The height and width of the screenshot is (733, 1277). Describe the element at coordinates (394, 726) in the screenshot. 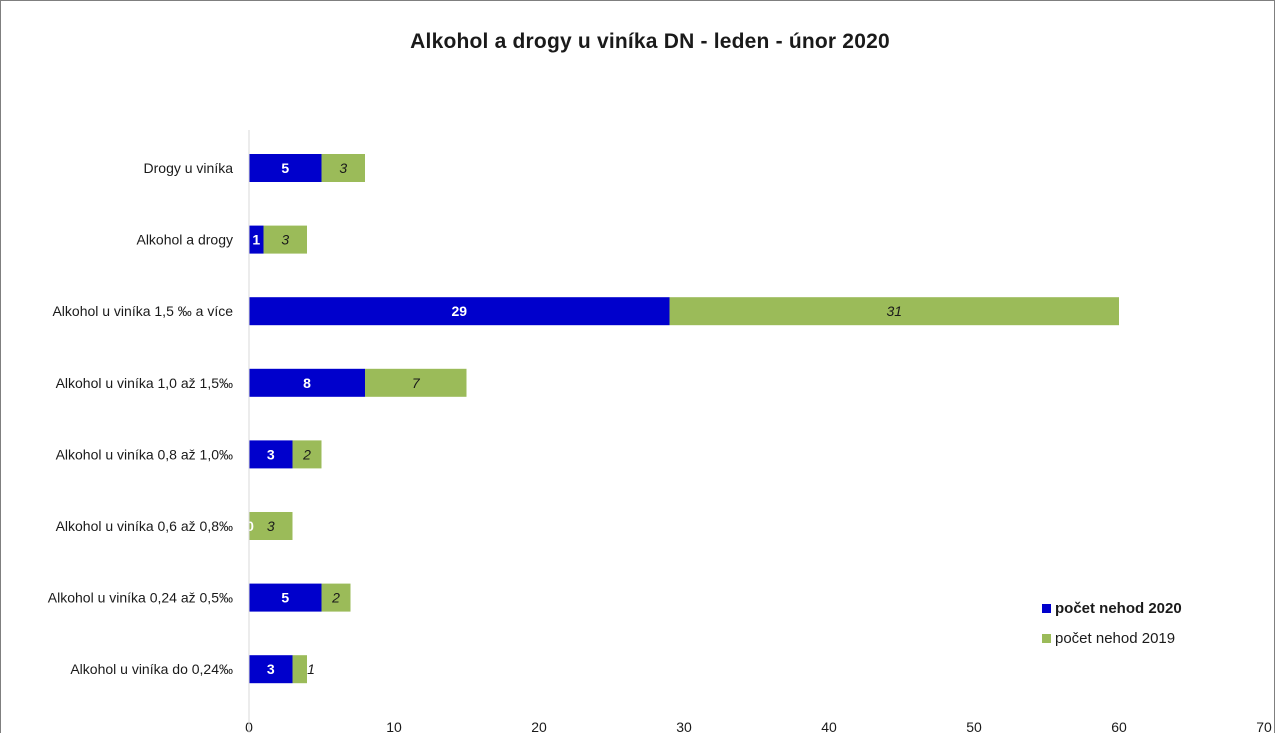

I see `x-tick-label: 10` at that location.